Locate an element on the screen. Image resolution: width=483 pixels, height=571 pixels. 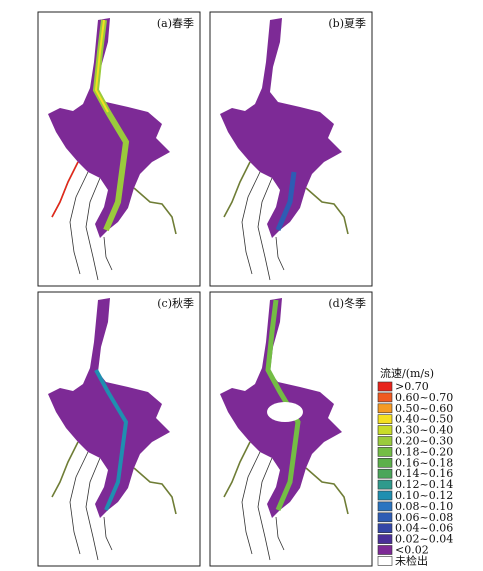
legend-label: 0.20~0.30 is located at coordinates (424, 441).